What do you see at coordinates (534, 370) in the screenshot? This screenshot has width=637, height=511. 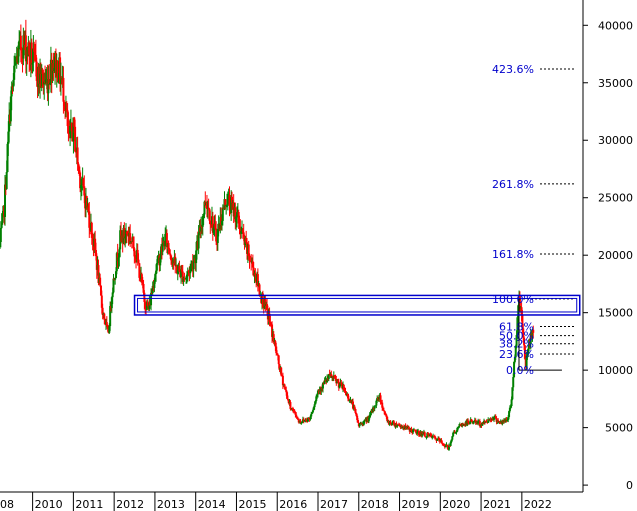 I see `fib-level: 0.0%` at bounding box center [534, 370].